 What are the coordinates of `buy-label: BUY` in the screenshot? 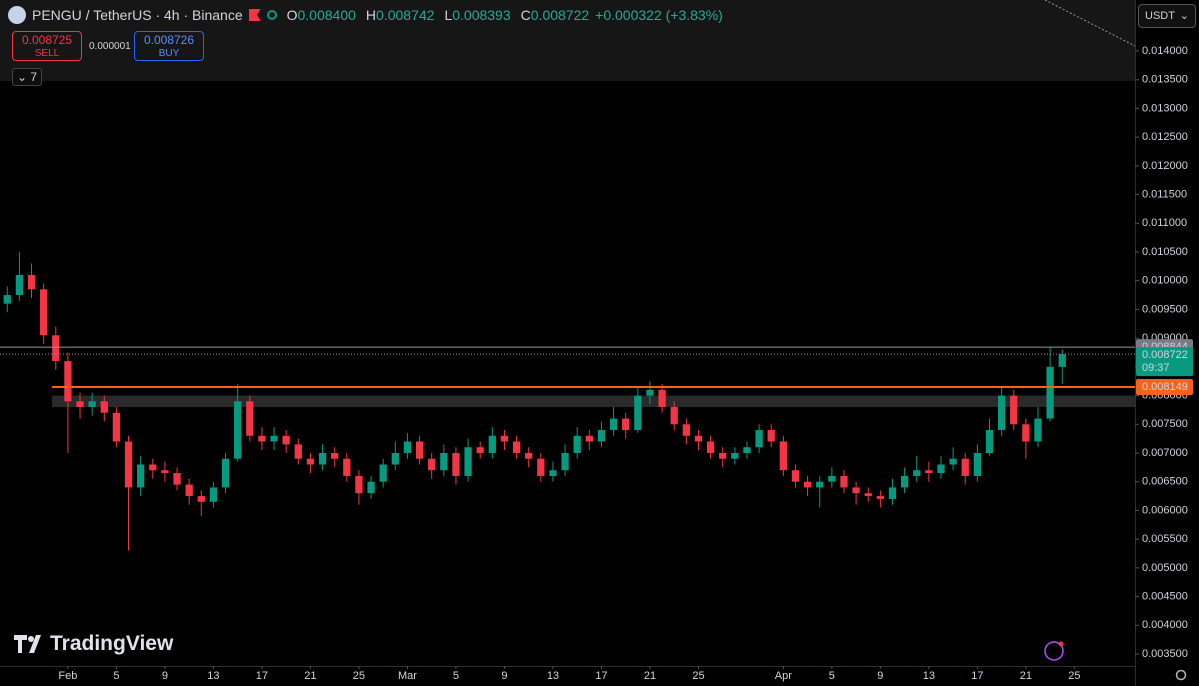 It's located at (169, 53).